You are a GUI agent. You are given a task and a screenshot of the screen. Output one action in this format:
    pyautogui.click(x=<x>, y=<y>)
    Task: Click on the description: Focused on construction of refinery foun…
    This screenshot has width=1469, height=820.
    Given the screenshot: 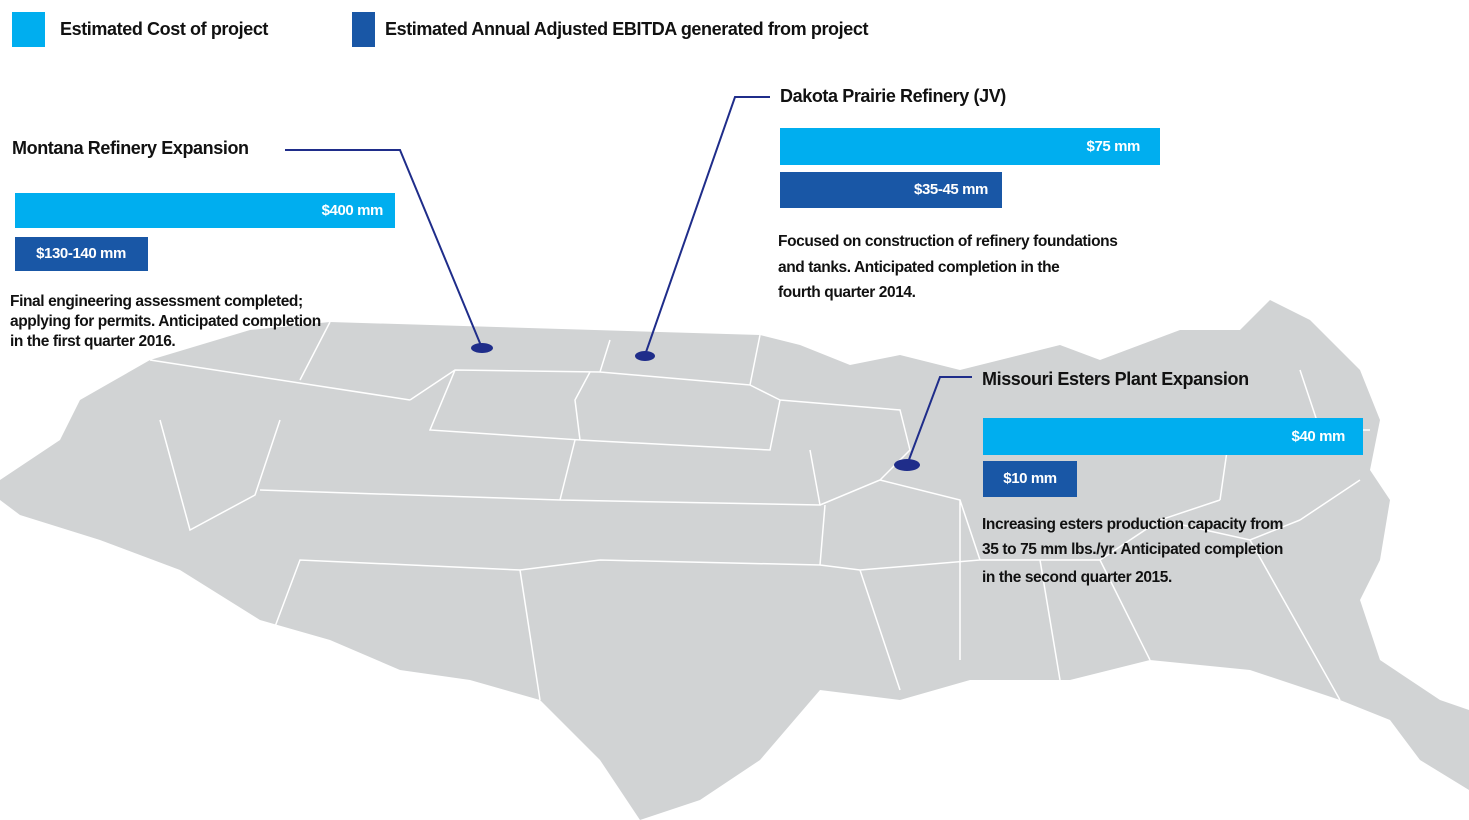 What is the action you would take?
    pyautogui.click(x=947, y=241)
    